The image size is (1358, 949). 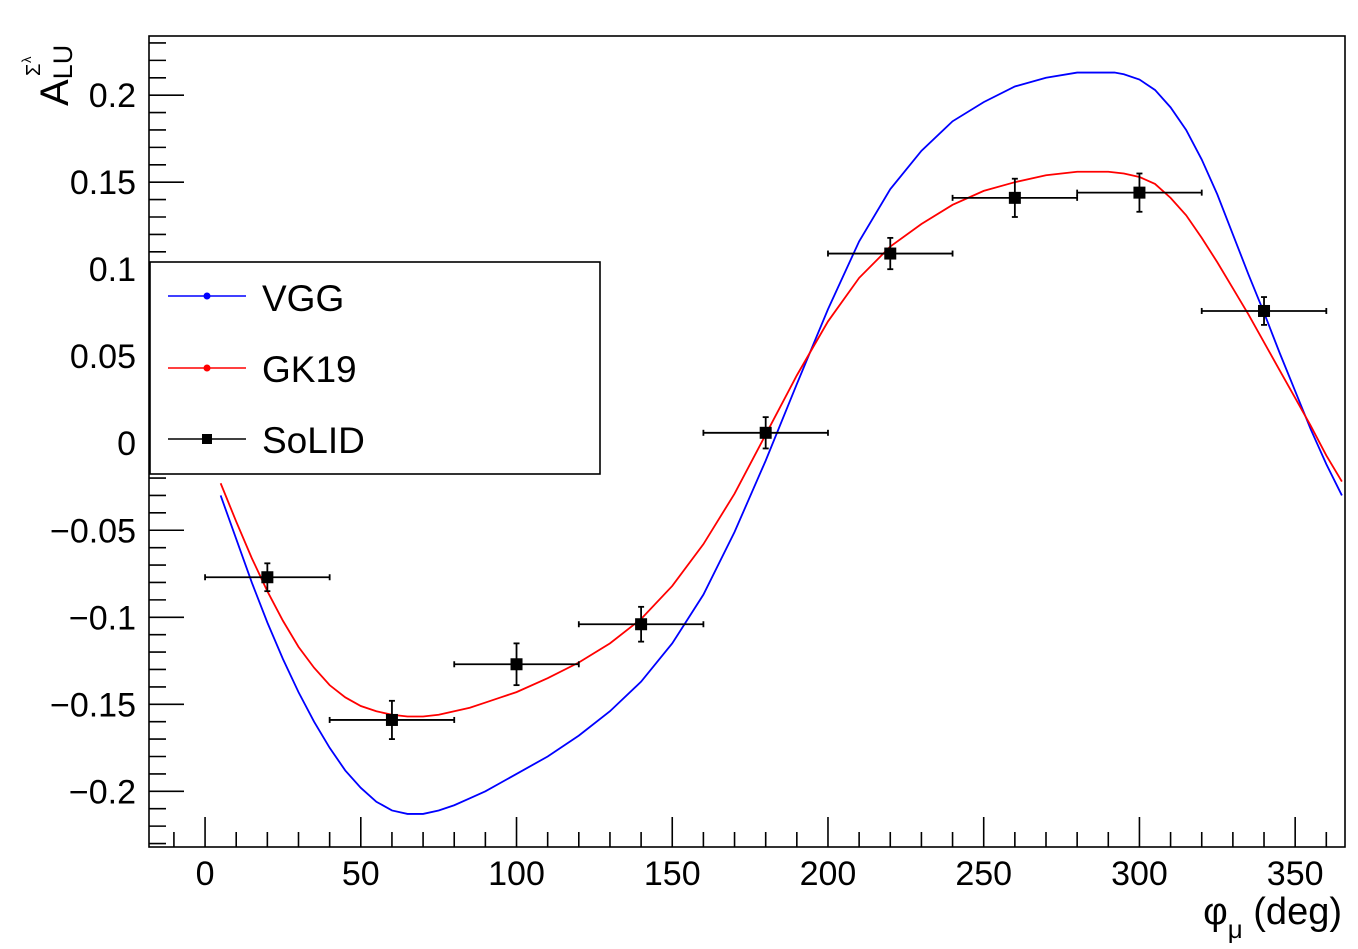 I want to click on y-axis-label-sup: Σ, so click(x=34, y=70).